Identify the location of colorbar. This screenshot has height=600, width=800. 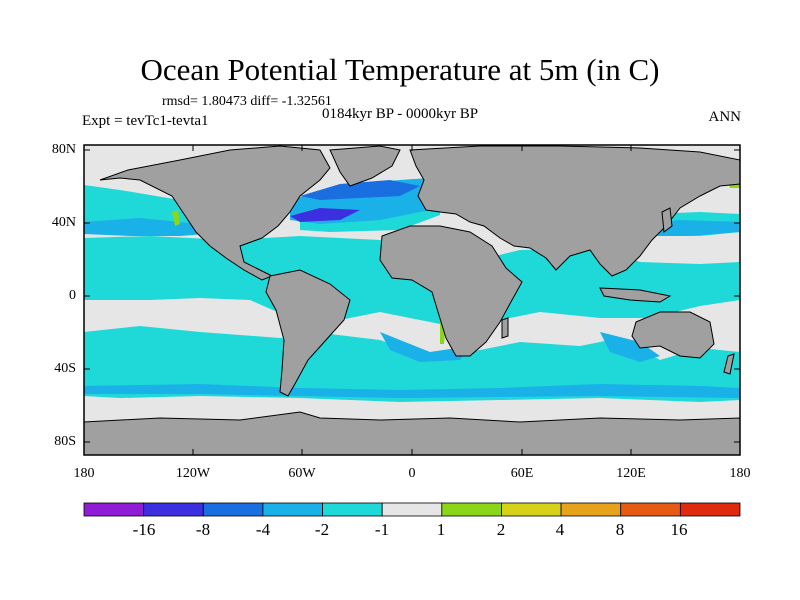
(412, 509).